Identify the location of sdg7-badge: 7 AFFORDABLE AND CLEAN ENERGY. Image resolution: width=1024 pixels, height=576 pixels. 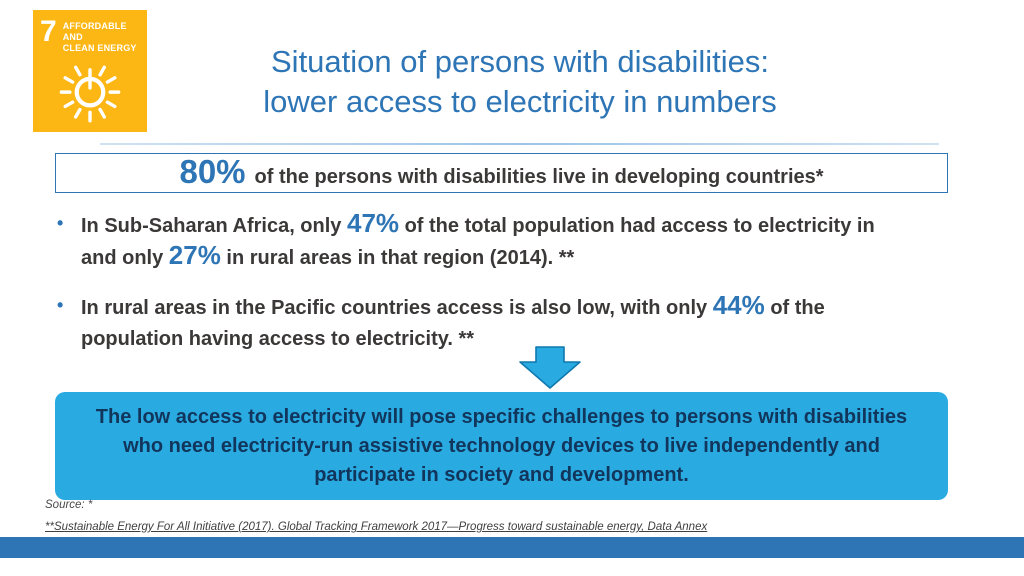
(90, 71).